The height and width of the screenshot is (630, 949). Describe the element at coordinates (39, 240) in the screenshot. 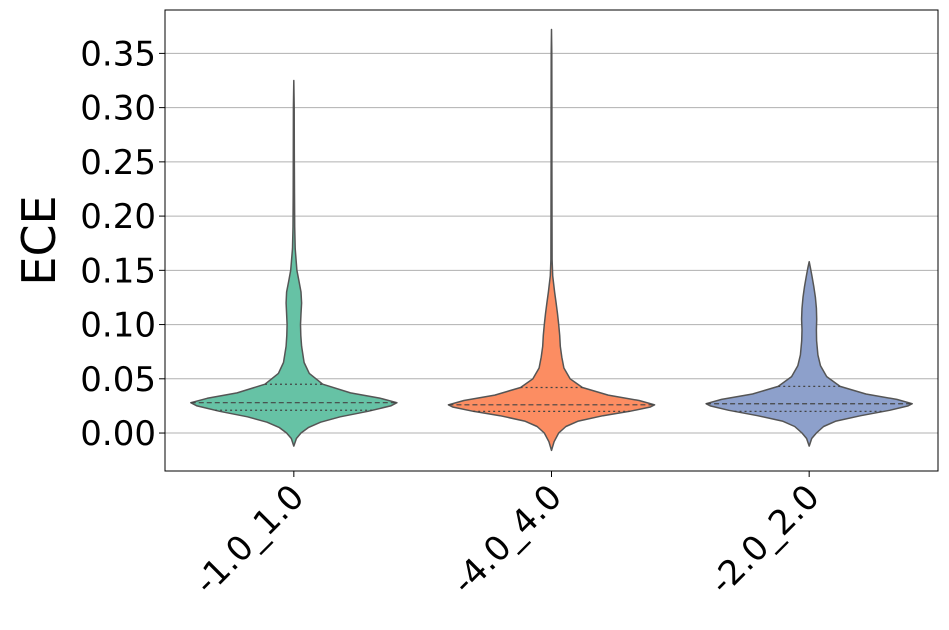

I see `y-axis-label: ECE` at that location.